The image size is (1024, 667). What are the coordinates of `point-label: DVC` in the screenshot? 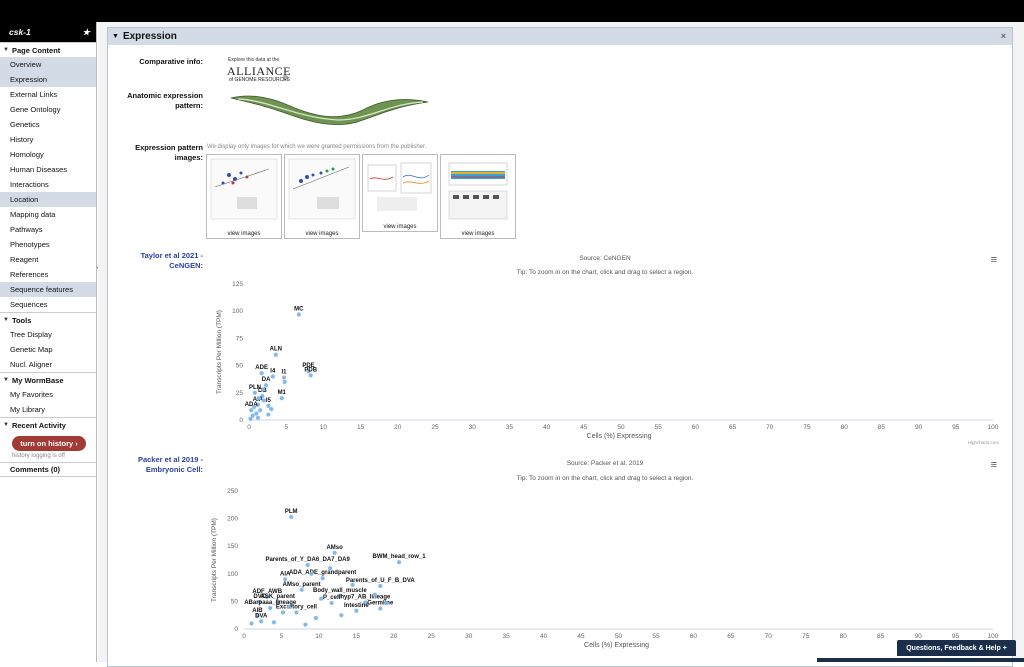 It's located at (259, 597).